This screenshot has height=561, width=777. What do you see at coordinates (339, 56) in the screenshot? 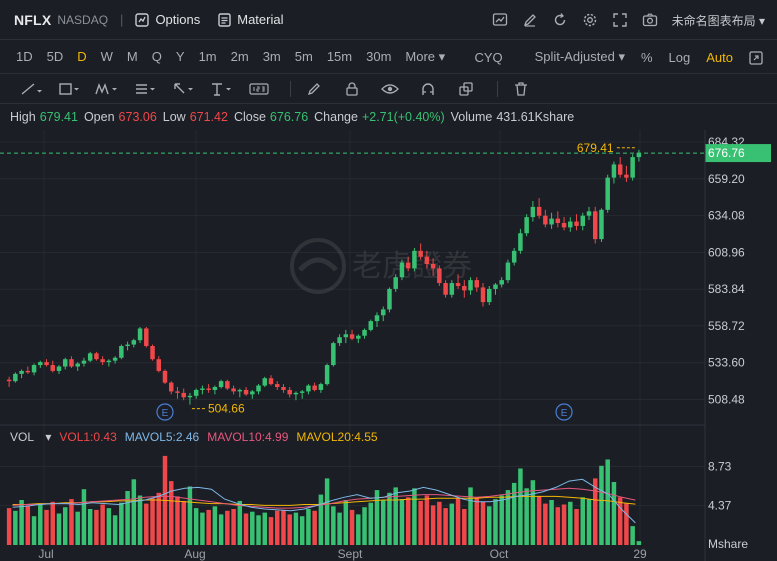
I see `period-15m: 15m` at bounding box center [339, 56].